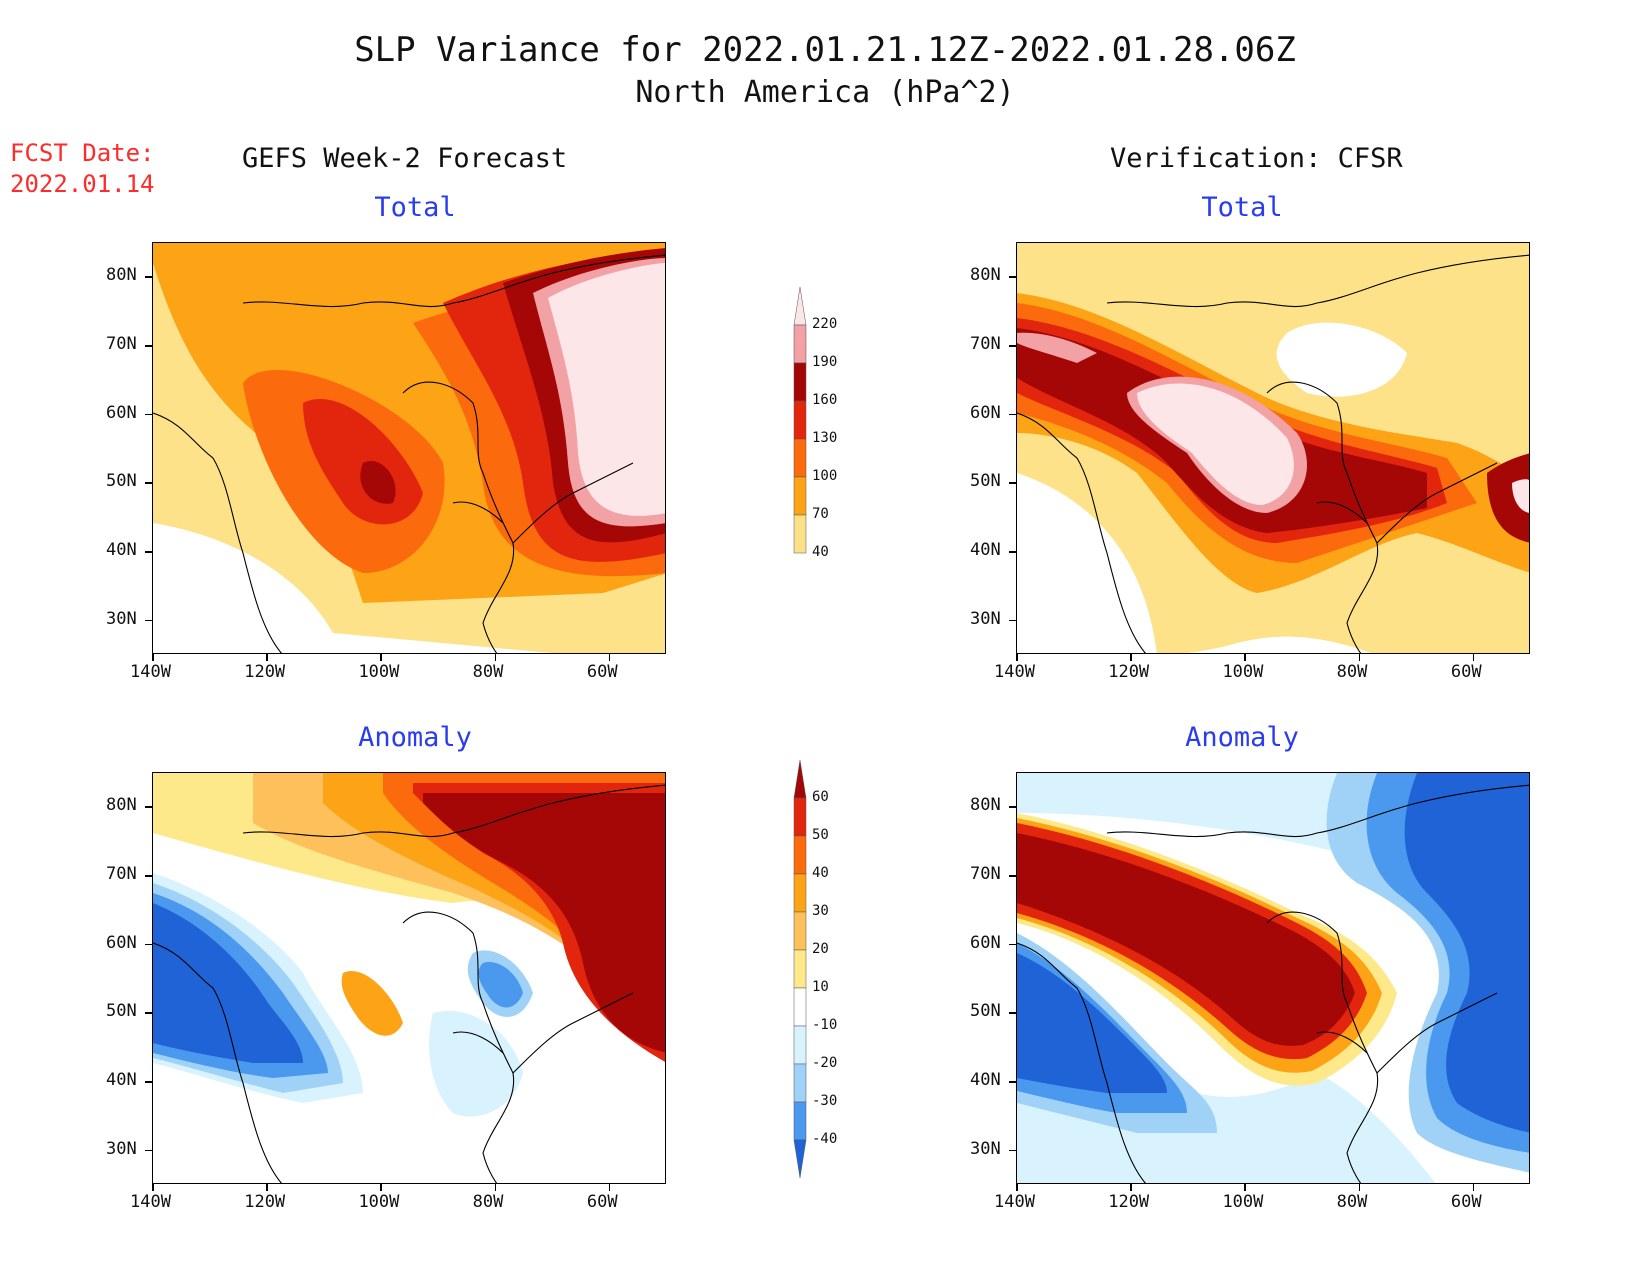 This screenshot has width=1650, height=1275. I want to click on main-subtitle: North America (hPa^2), so click(825, 92).